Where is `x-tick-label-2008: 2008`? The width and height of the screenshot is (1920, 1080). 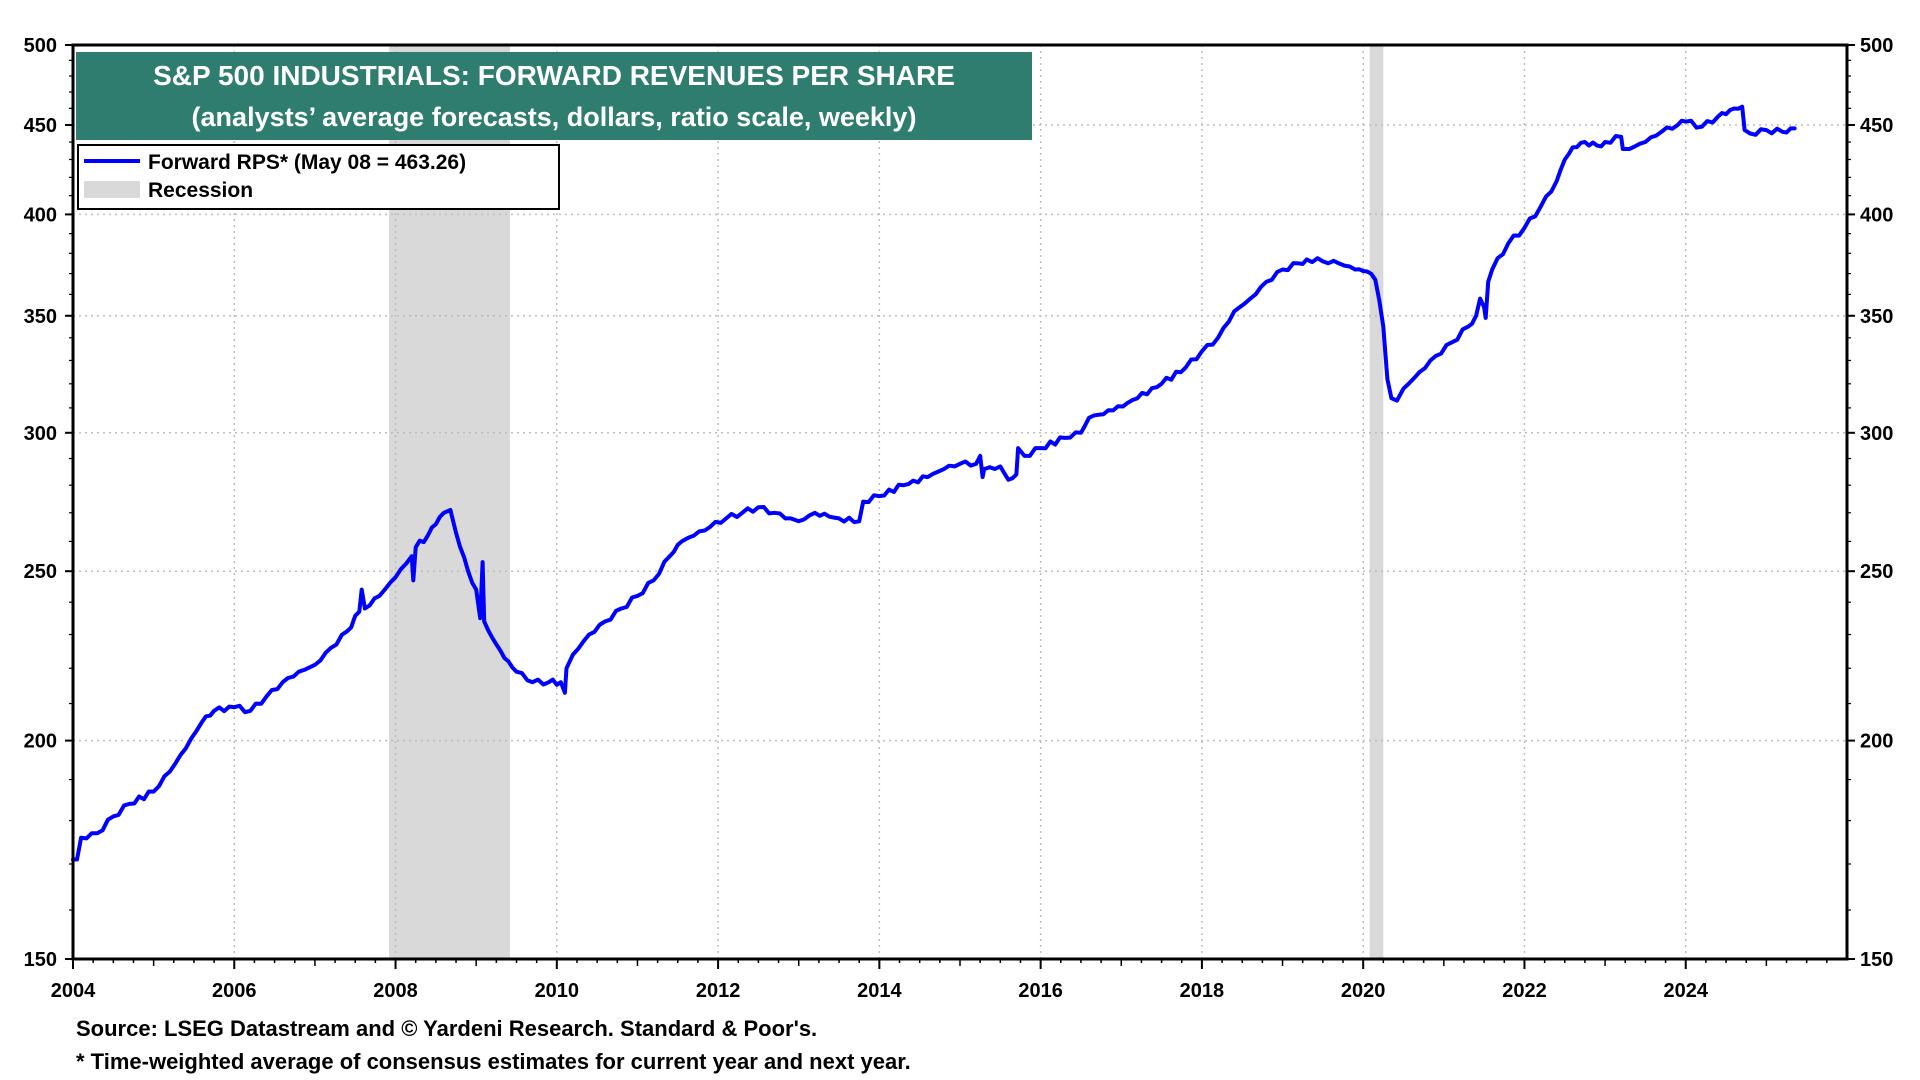 x-tick-label-2008: 2008 is located at coordinates (395, 991).